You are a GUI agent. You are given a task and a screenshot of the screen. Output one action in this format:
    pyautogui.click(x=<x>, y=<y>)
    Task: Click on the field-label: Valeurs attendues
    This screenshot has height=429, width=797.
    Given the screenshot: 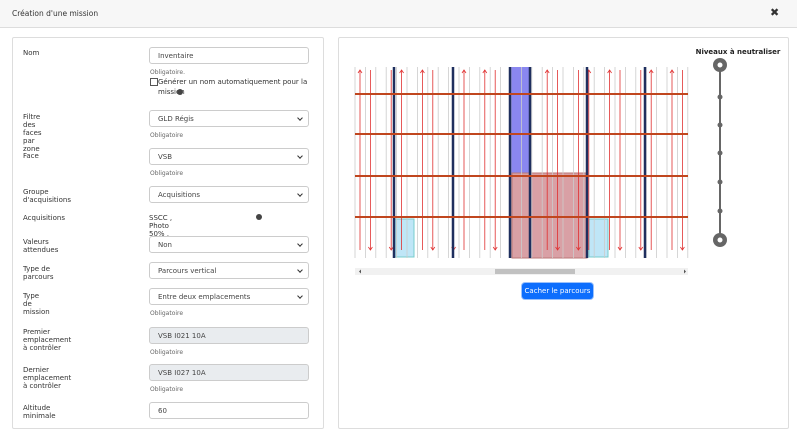 What is the action you would take?
    pyautogui.click(x=41, y=246)
    